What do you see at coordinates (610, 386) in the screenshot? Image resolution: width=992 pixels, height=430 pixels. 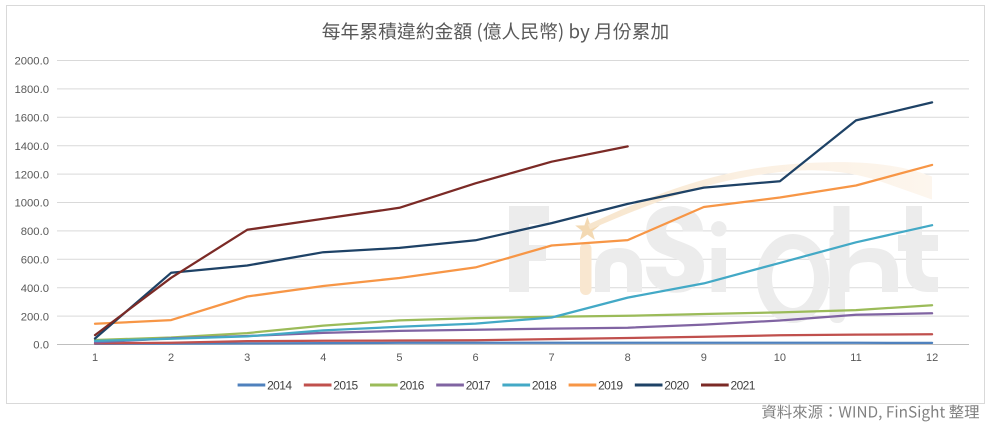 I see `svg-text: 2019` at bounding box center [610, 386].